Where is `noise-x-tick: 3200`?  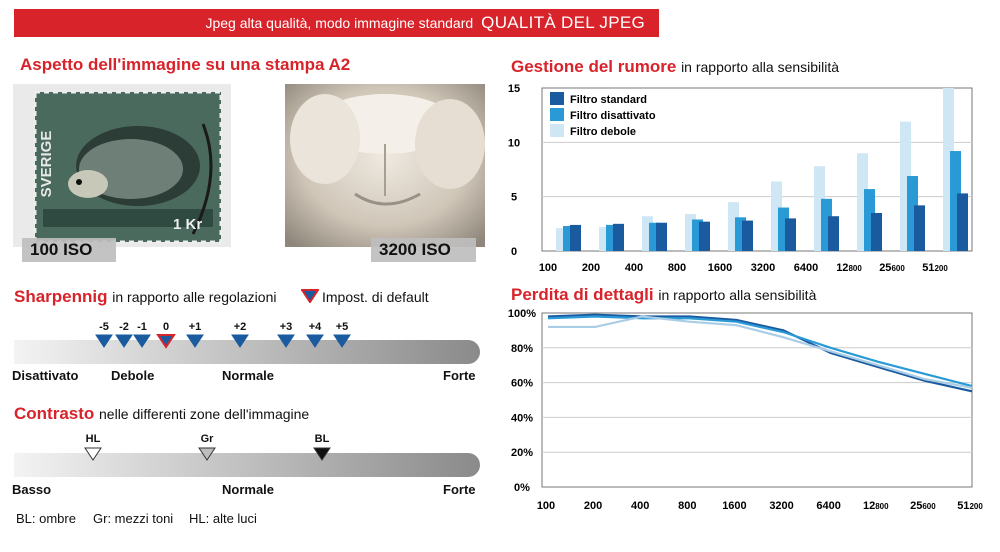 noise-x-tick: 3200 is located at coordinates (763, 268).